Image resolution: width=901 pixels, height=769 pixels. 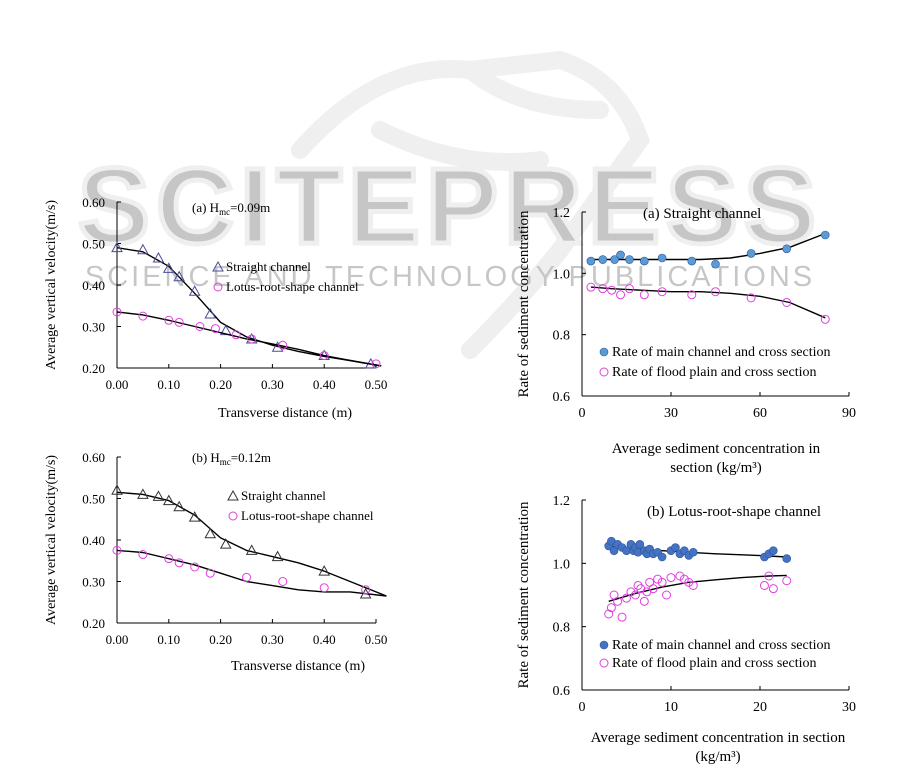 What do you see at coordinates (708, 331) in the screenshot?
I see `series-1: Rate of flood plain and cross section` at bounding box center [708, 331].